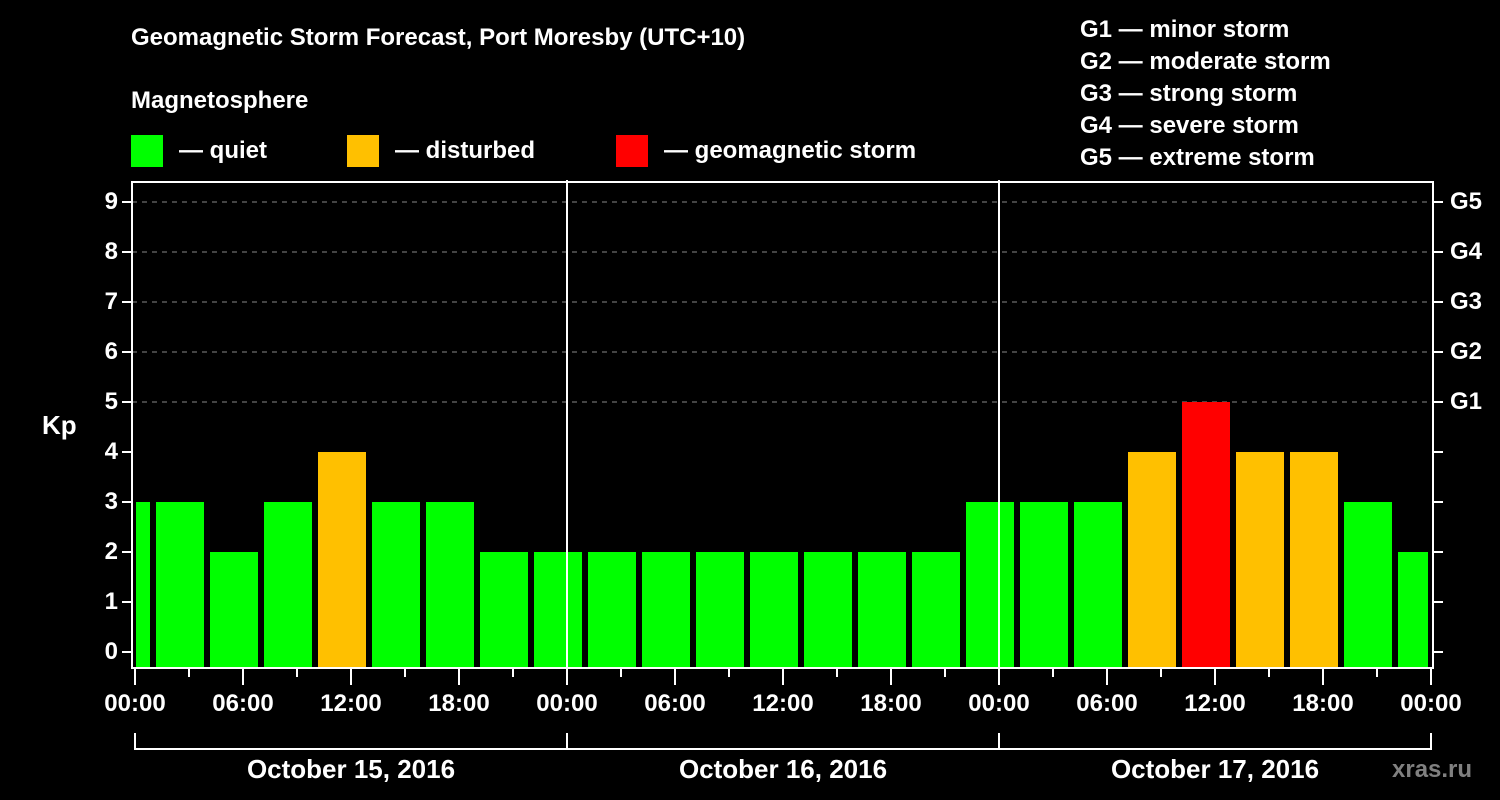 The width and height of the screenshot is (1500, 800). What do you see at coordinates (1189, 93) in the screenshot?
I see `g-scale-item: G3 — strong storm` at bounding box center [1189, 93].